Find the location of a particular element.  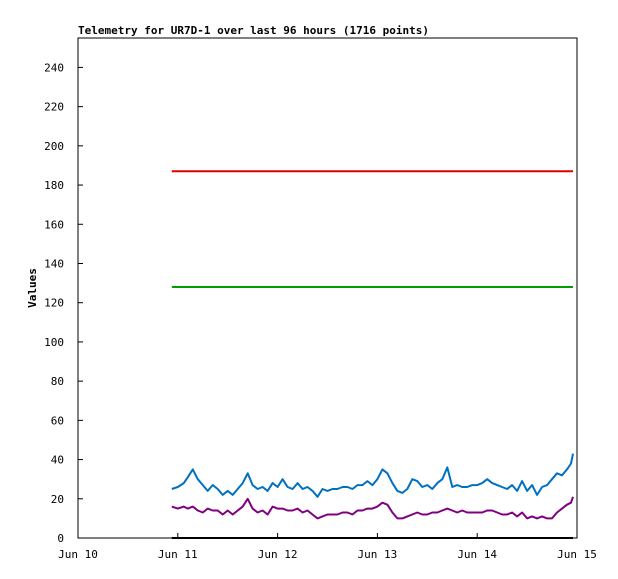

y-axis: 0 20 40 60 80 100 120 140 160 180 200 220 240 is located at coordinates (63, 303).